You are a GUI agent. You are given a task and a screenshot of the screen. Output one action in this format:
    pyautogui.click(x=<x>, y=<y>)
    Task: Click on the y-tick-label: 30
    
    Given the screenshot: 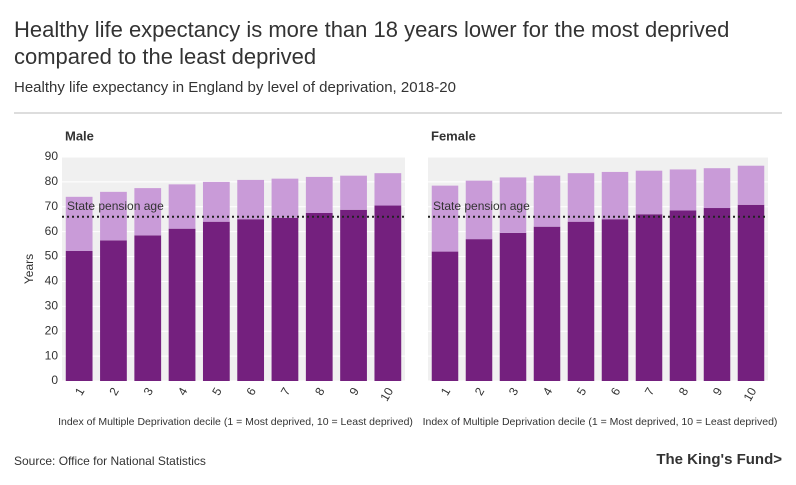 What is the action you would take?
    pyautogui.click(x=52, y=306)
    